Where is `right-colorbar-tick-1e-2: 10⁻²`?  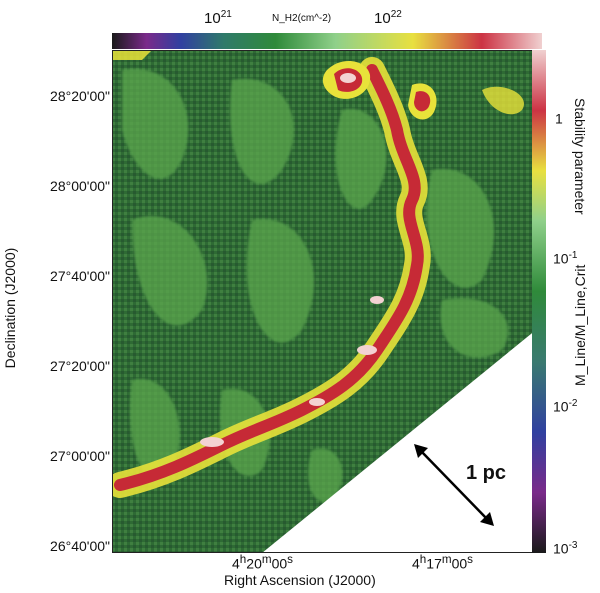 right-colorbar-tick-1e-2: 10⁻² is located at coordinates (565, 406).